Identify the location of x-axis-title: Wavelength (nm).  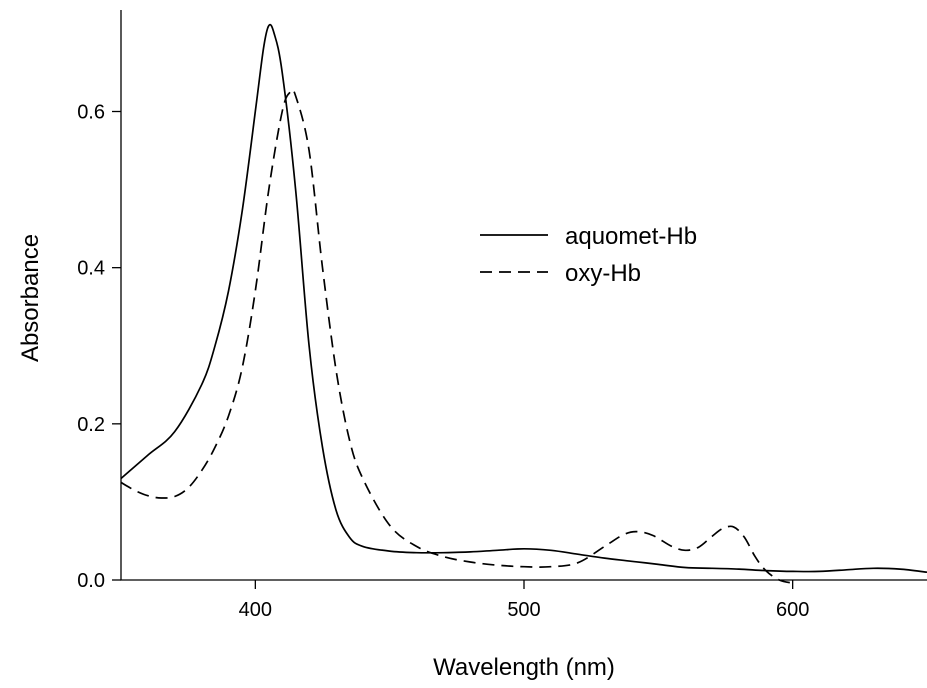
(524, 667).